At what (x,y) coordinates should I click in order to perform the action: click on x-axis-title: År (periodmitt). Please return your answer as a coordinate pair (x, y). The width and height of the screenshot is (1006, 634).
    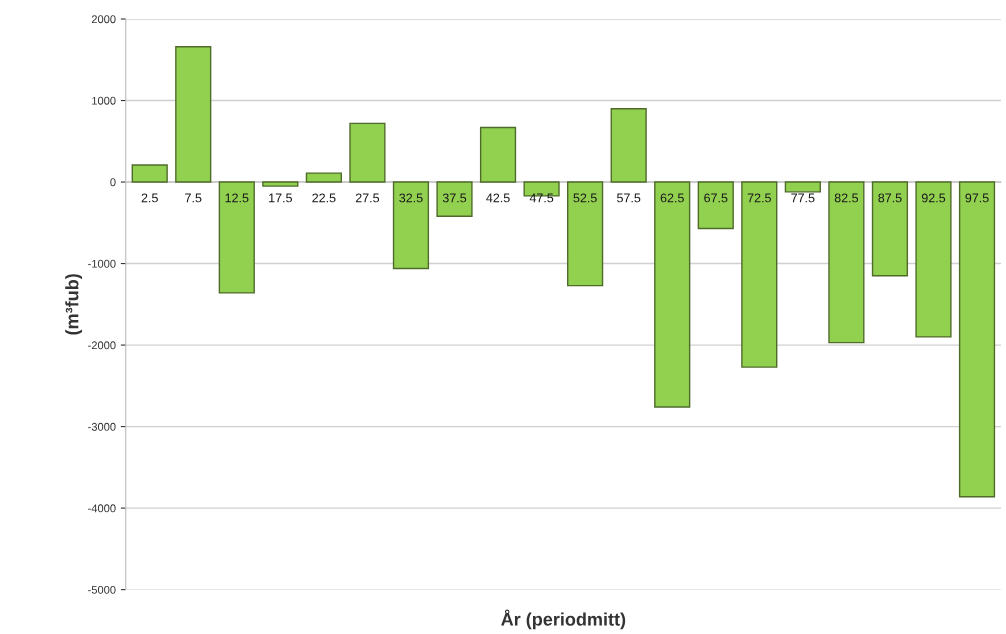
    Looking at the image, I should click on (563, 619).